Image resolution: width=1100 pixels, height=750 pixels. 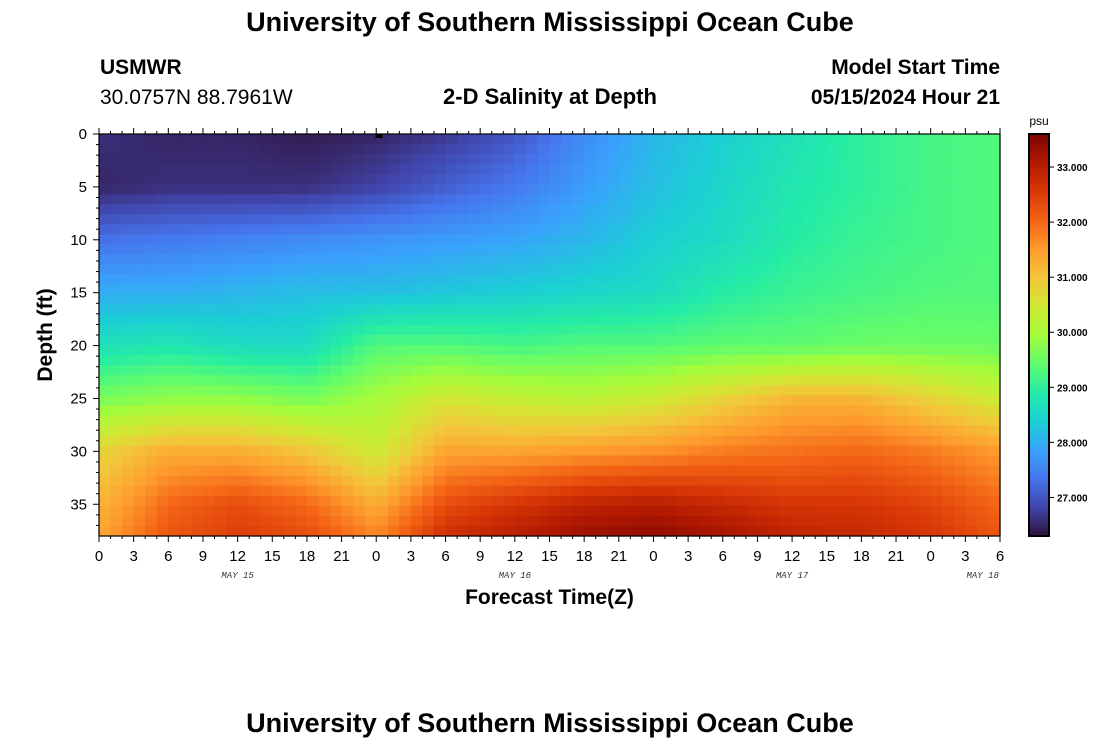 What do you see at coordinates (341, 556) in the screenshot?
I see `x-tick-label: 21` at bounding box center [341, 556].